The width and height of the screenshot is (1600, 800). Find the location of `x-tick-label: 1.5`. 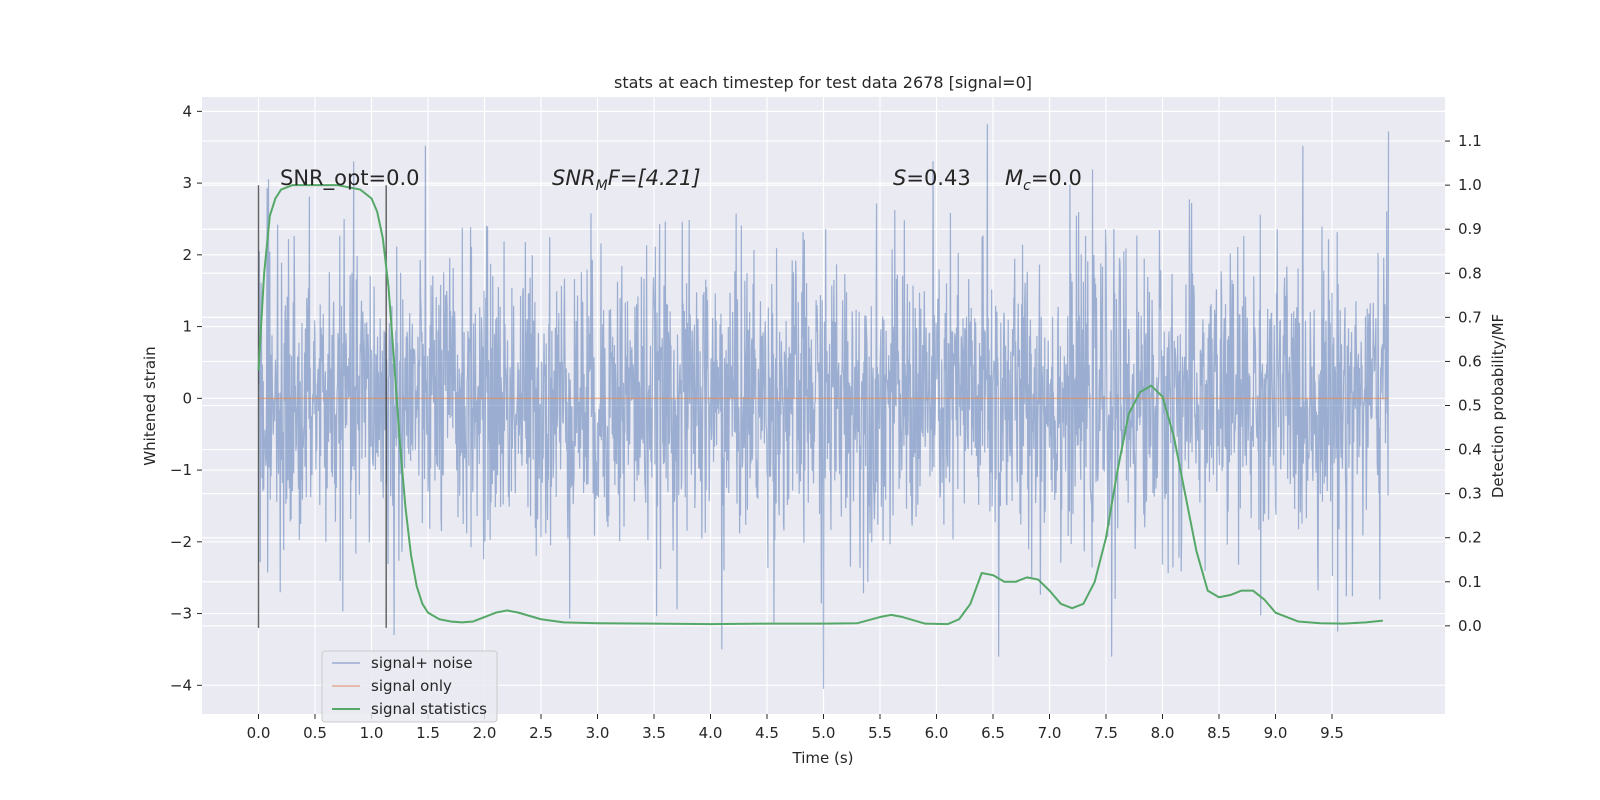

x-tick-label: 1.5 is located at coordinates (428, 733).